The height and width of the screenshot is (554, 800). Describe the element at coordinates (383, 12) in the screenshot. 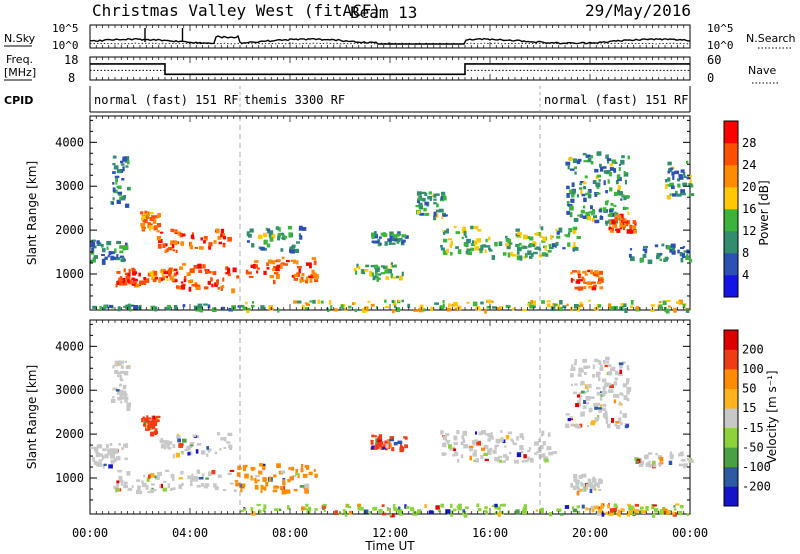

I see `beam-label: Beam 13` at that location.